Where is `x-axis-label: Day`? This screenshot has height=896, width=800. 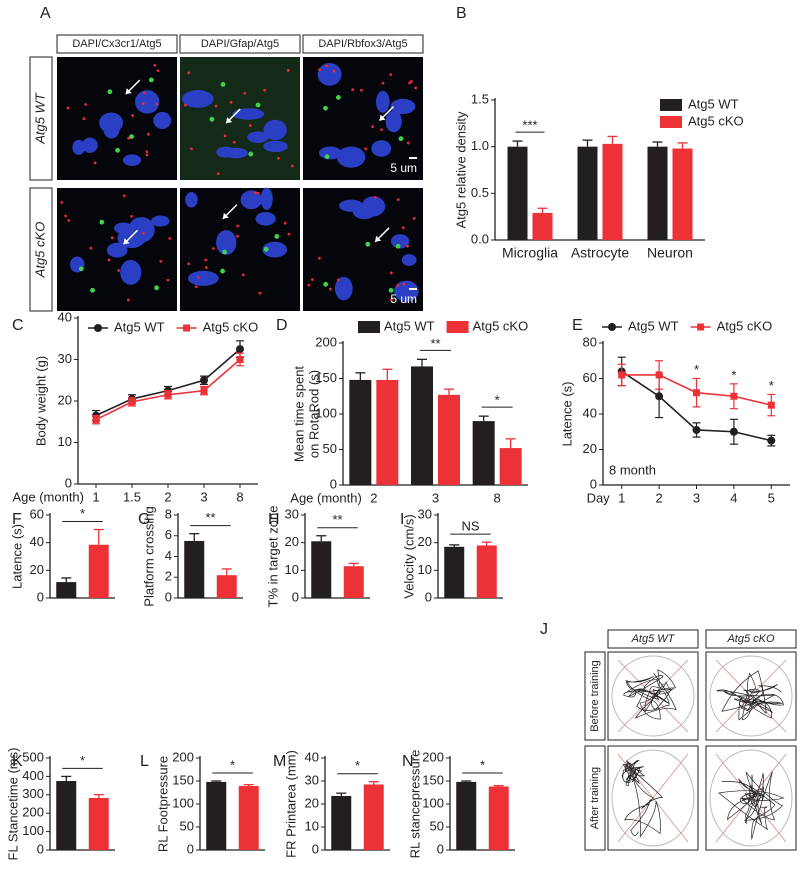
x-axis-label: Day is located at coordinates (599, 497).